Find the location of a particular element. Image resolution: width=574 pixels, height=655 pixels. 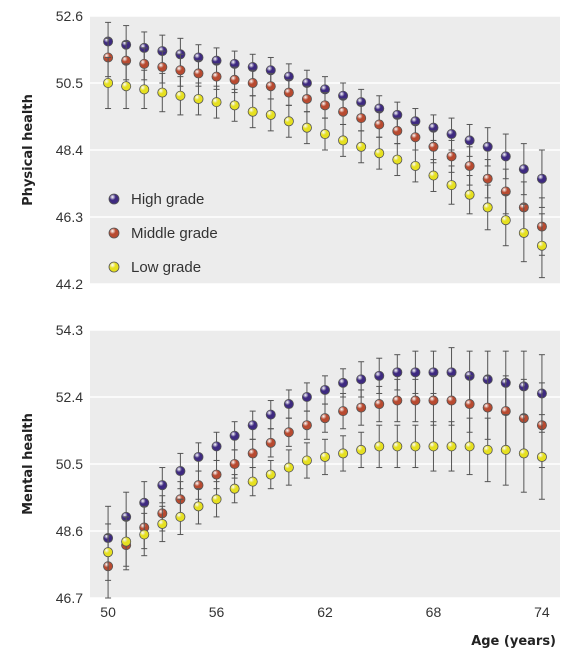

y-tick-label: 48.4 is located at coordinates (69, 150).